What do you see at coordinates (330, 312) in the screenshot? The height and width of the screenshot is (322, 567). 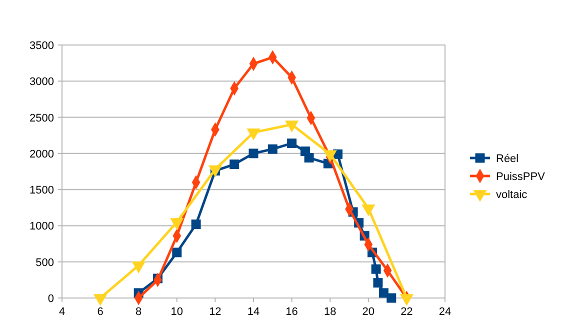 I see `x-tick-label: 18` at bounding box center [330, 312].